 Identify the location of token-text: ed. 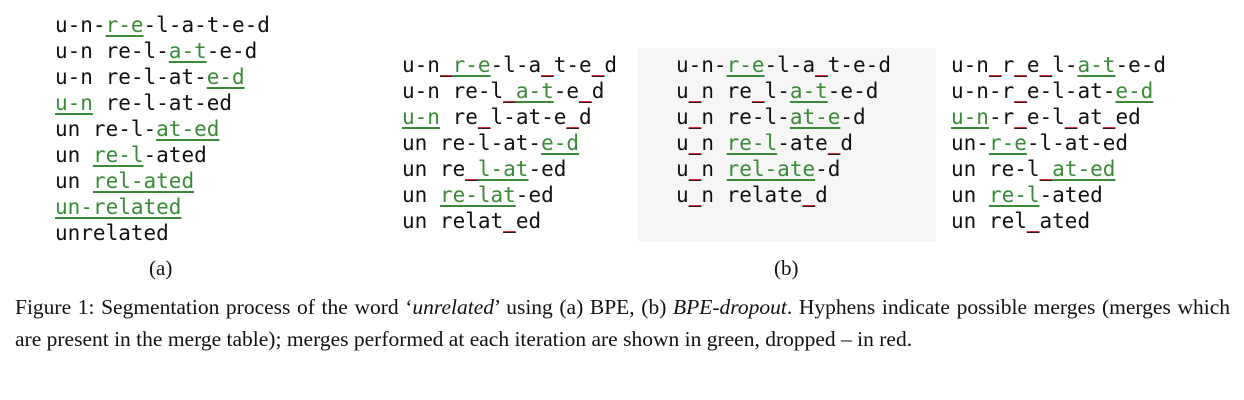
(528, 221).